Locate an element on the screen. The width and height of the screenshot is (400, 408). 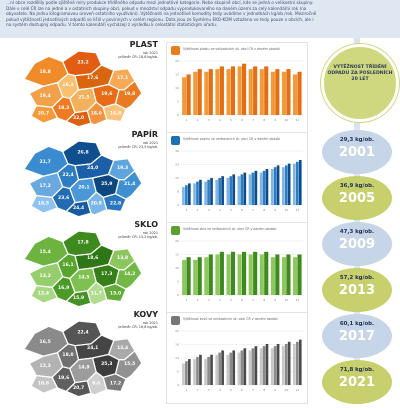
y-tick-label: 25 is located at coordinates (177, 331).